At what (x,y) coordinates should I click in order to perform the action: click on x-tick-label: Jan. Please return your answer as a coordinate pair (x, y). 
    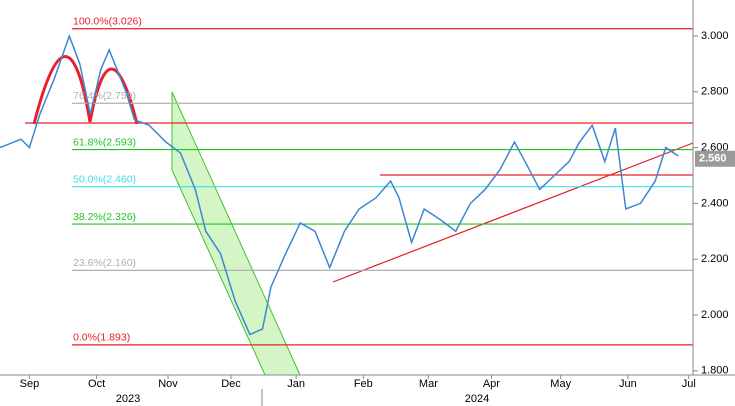
    Looking at the image, I should click on (296, 384).